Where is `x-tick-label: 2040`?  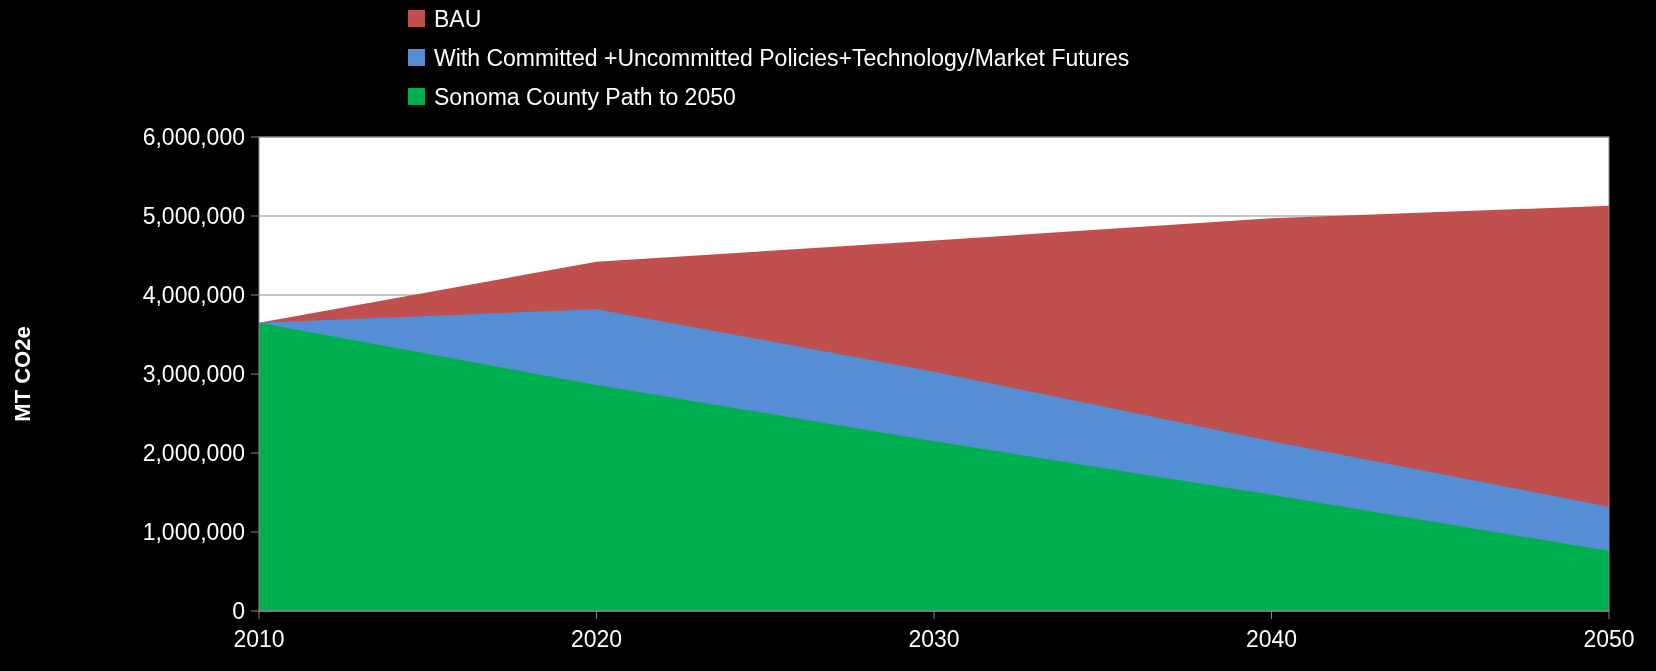
x-tick-label: 2040 is located at coordinates (1271, 639).